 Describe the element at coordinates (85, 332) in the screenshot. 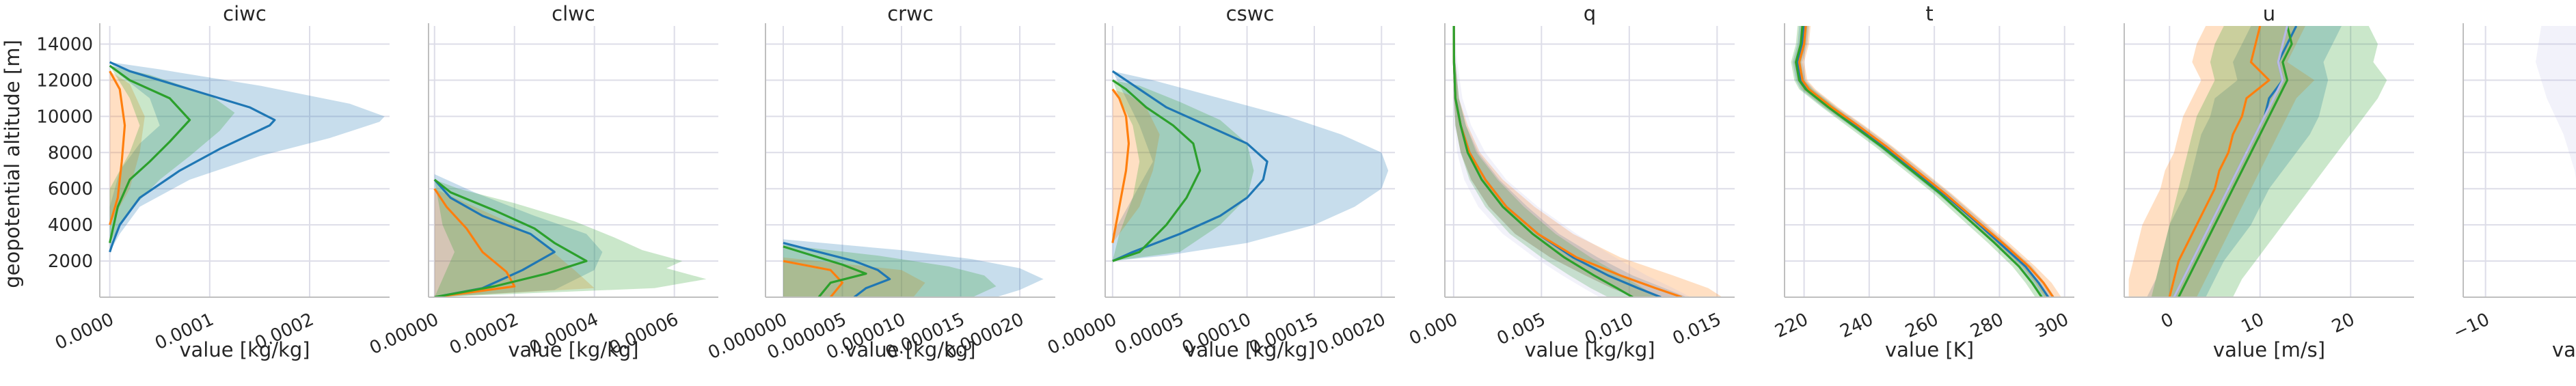

I see `x-tick-label: 0.0000` at that location.